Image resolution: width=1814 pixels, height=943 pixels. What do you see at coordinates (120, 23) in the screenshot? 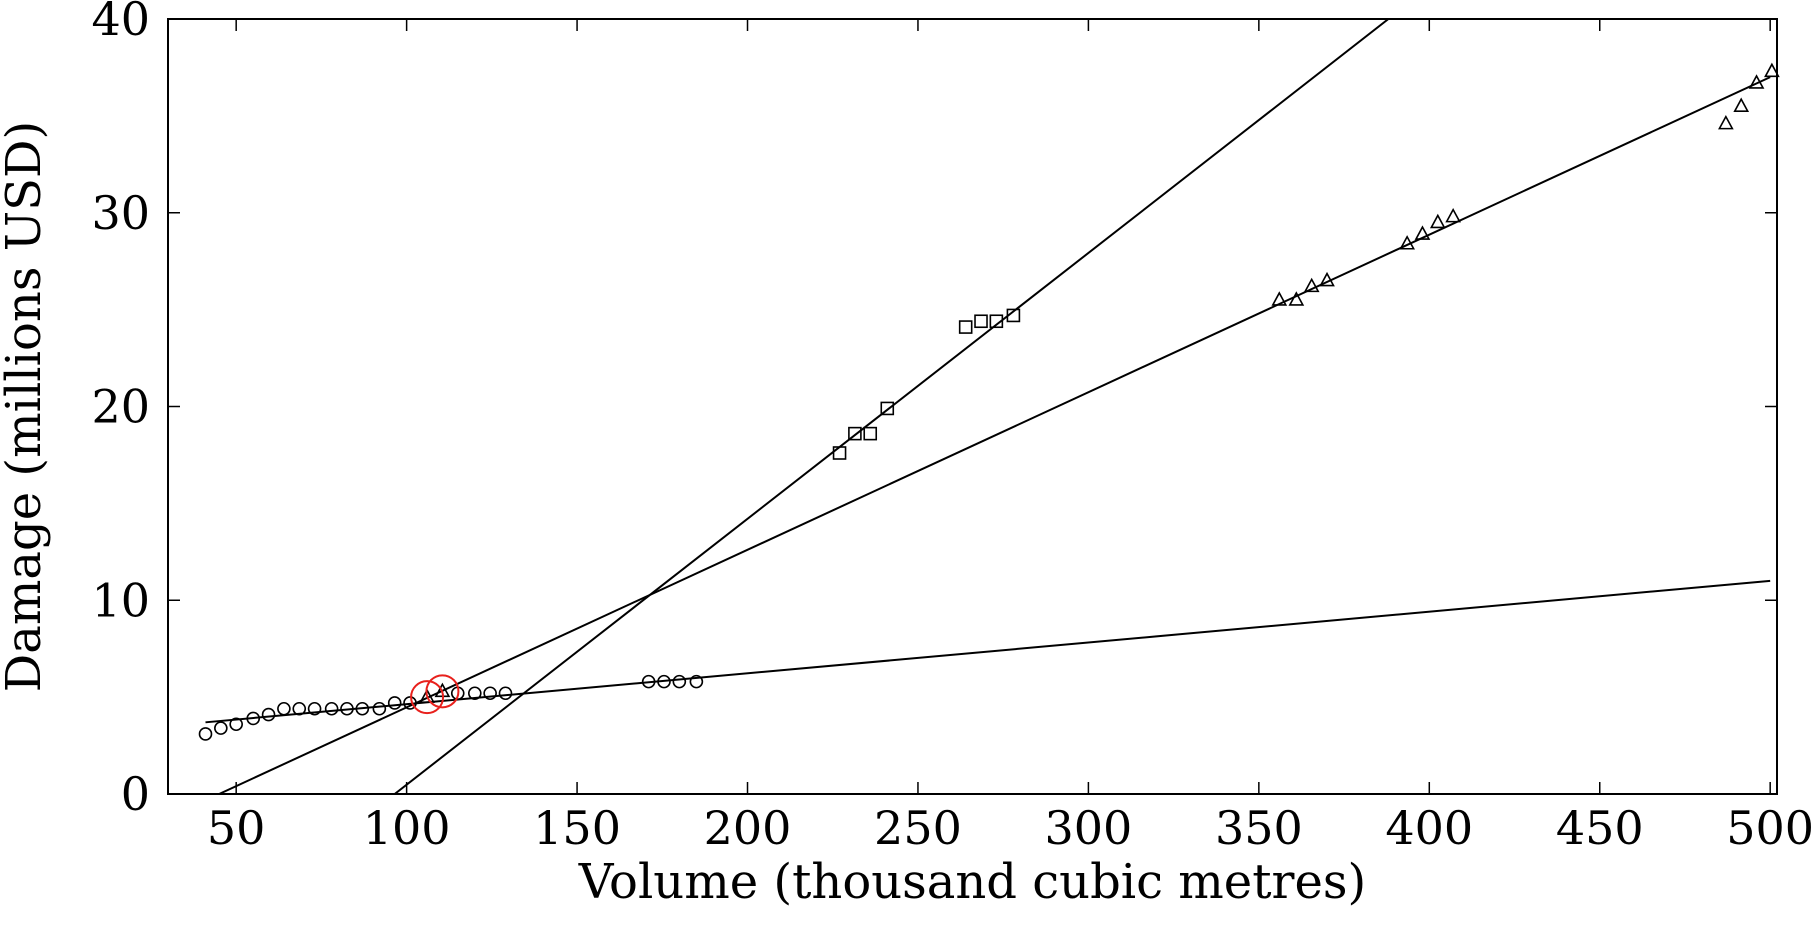
I see `y-tick-label: 40` at bounding box center [120, 23].